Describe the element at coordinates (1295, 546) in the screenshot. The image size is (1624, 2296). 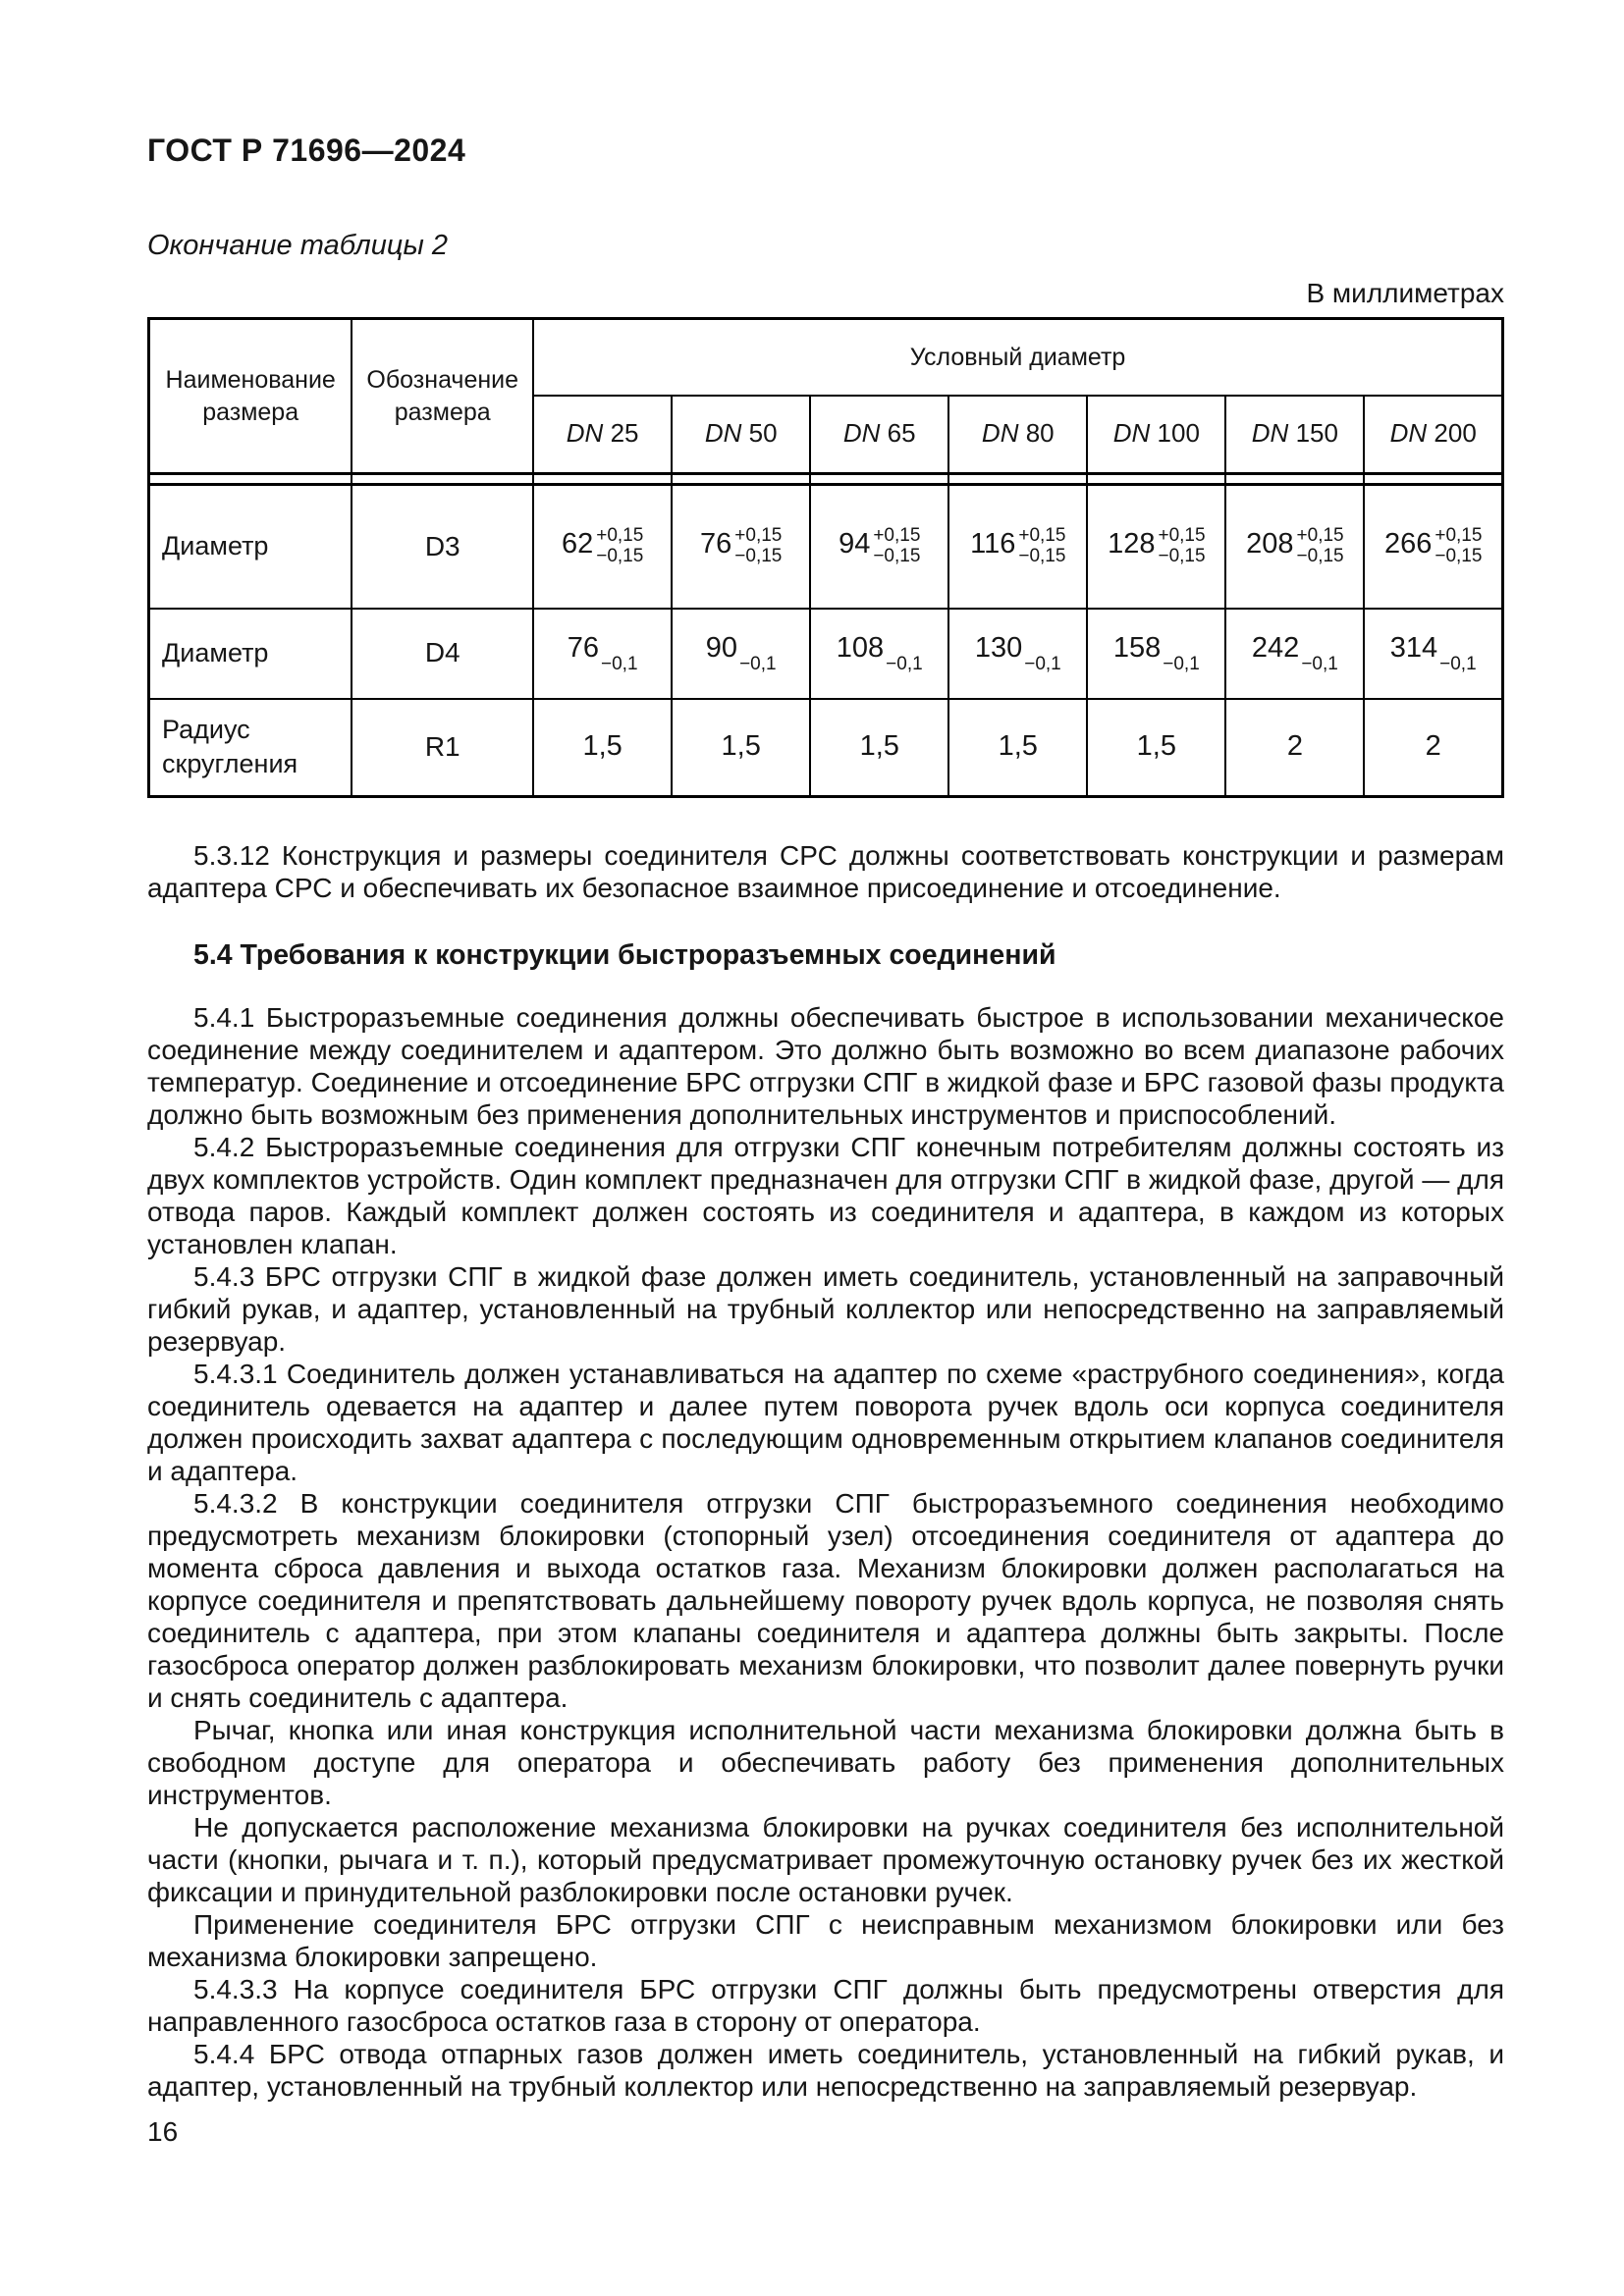
I see `table-cell: 208 +0,15 −0,15` at that location.